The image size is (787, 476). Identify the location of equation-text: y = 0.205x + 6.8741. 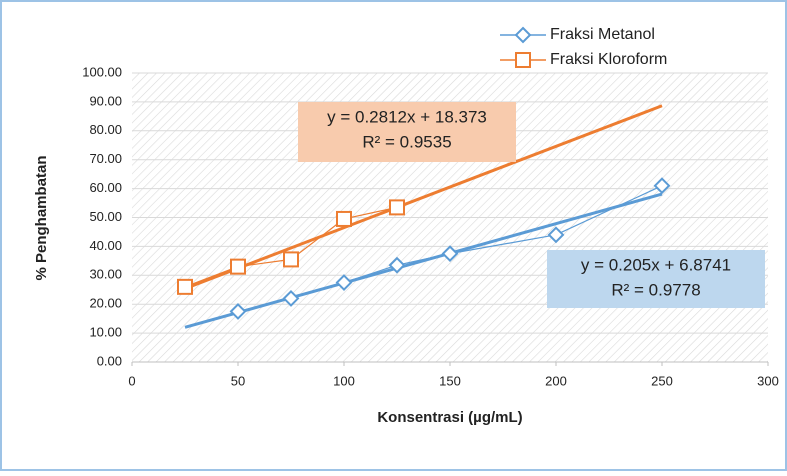
(656, 264).